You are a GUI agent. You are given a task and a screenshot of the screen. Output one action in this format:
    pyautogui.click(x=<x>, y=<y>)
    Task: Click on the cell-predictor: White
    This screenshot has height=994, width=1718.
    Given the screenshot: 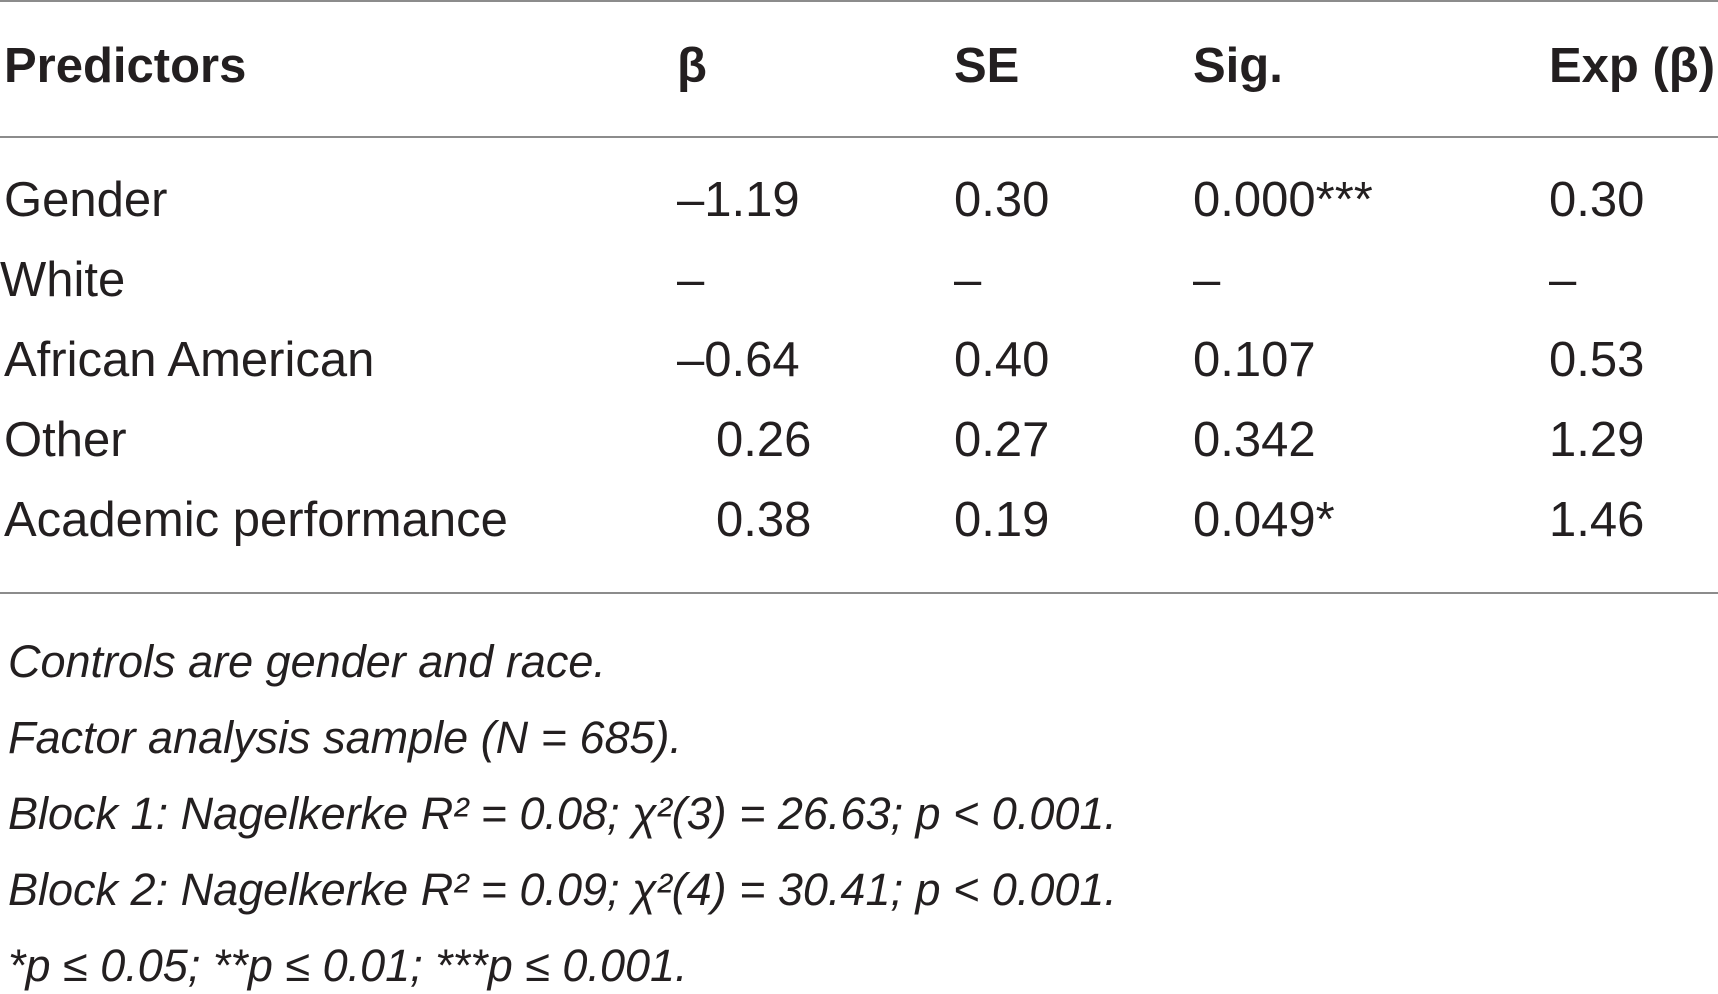 What is the action you would take?
    pyautogui.click(x=63, y=280)
    